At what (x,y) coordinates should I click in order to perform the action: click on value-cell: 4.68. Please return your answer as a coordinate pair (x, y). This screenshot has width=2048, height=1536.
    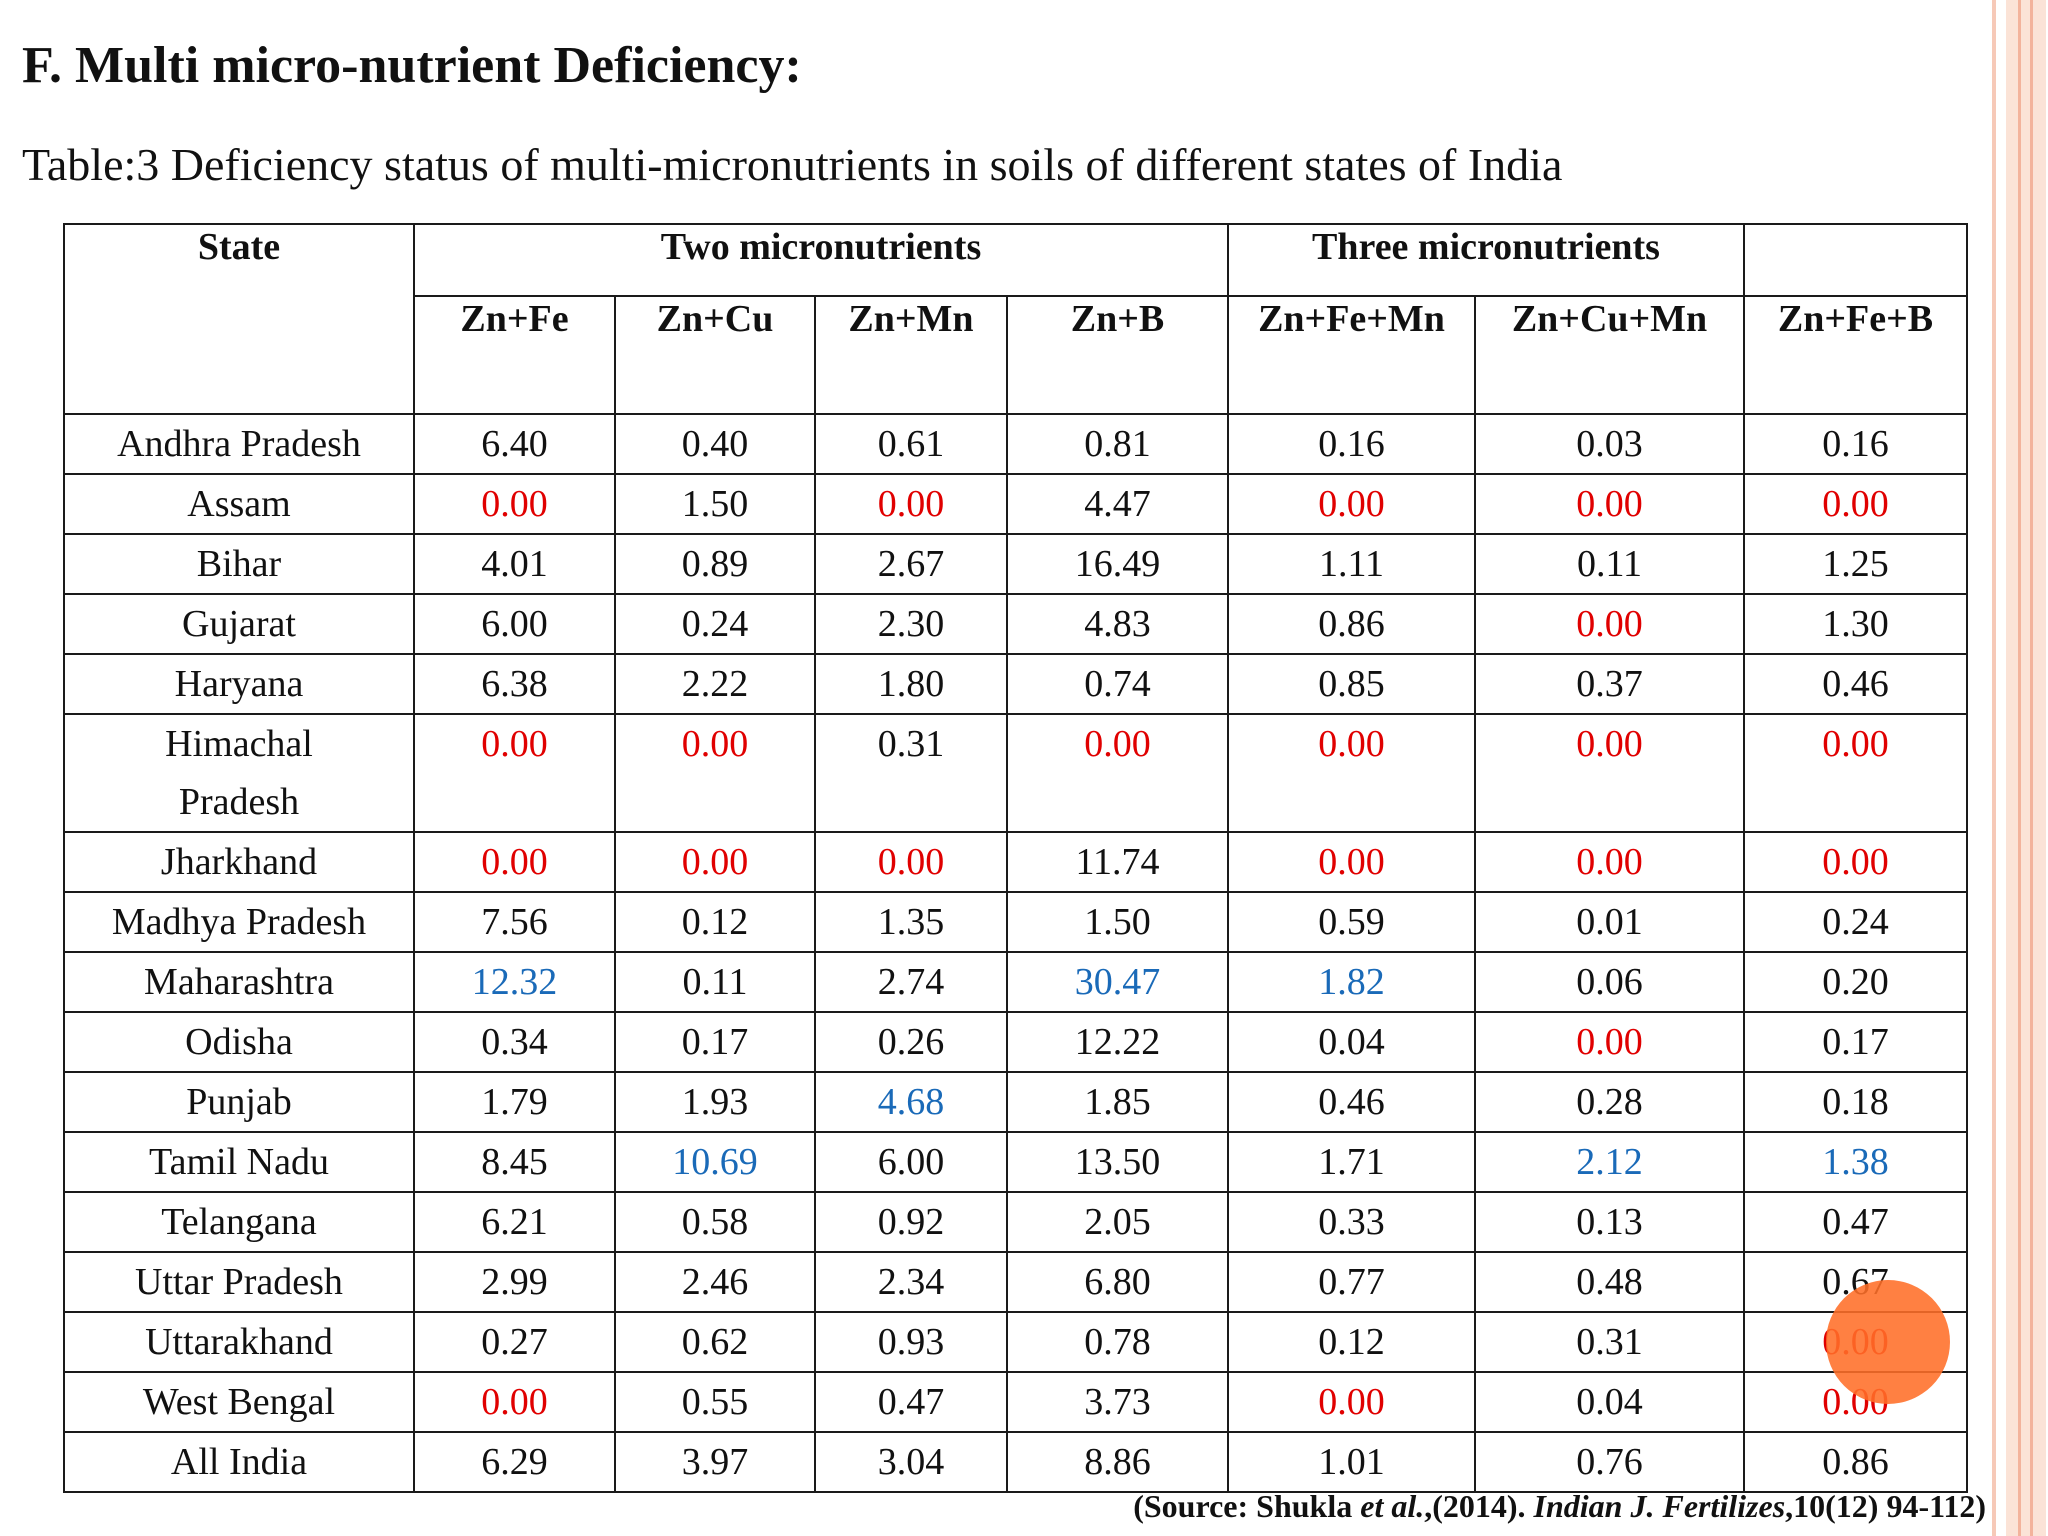
    Looking at the image, I should click on (911, 1102).